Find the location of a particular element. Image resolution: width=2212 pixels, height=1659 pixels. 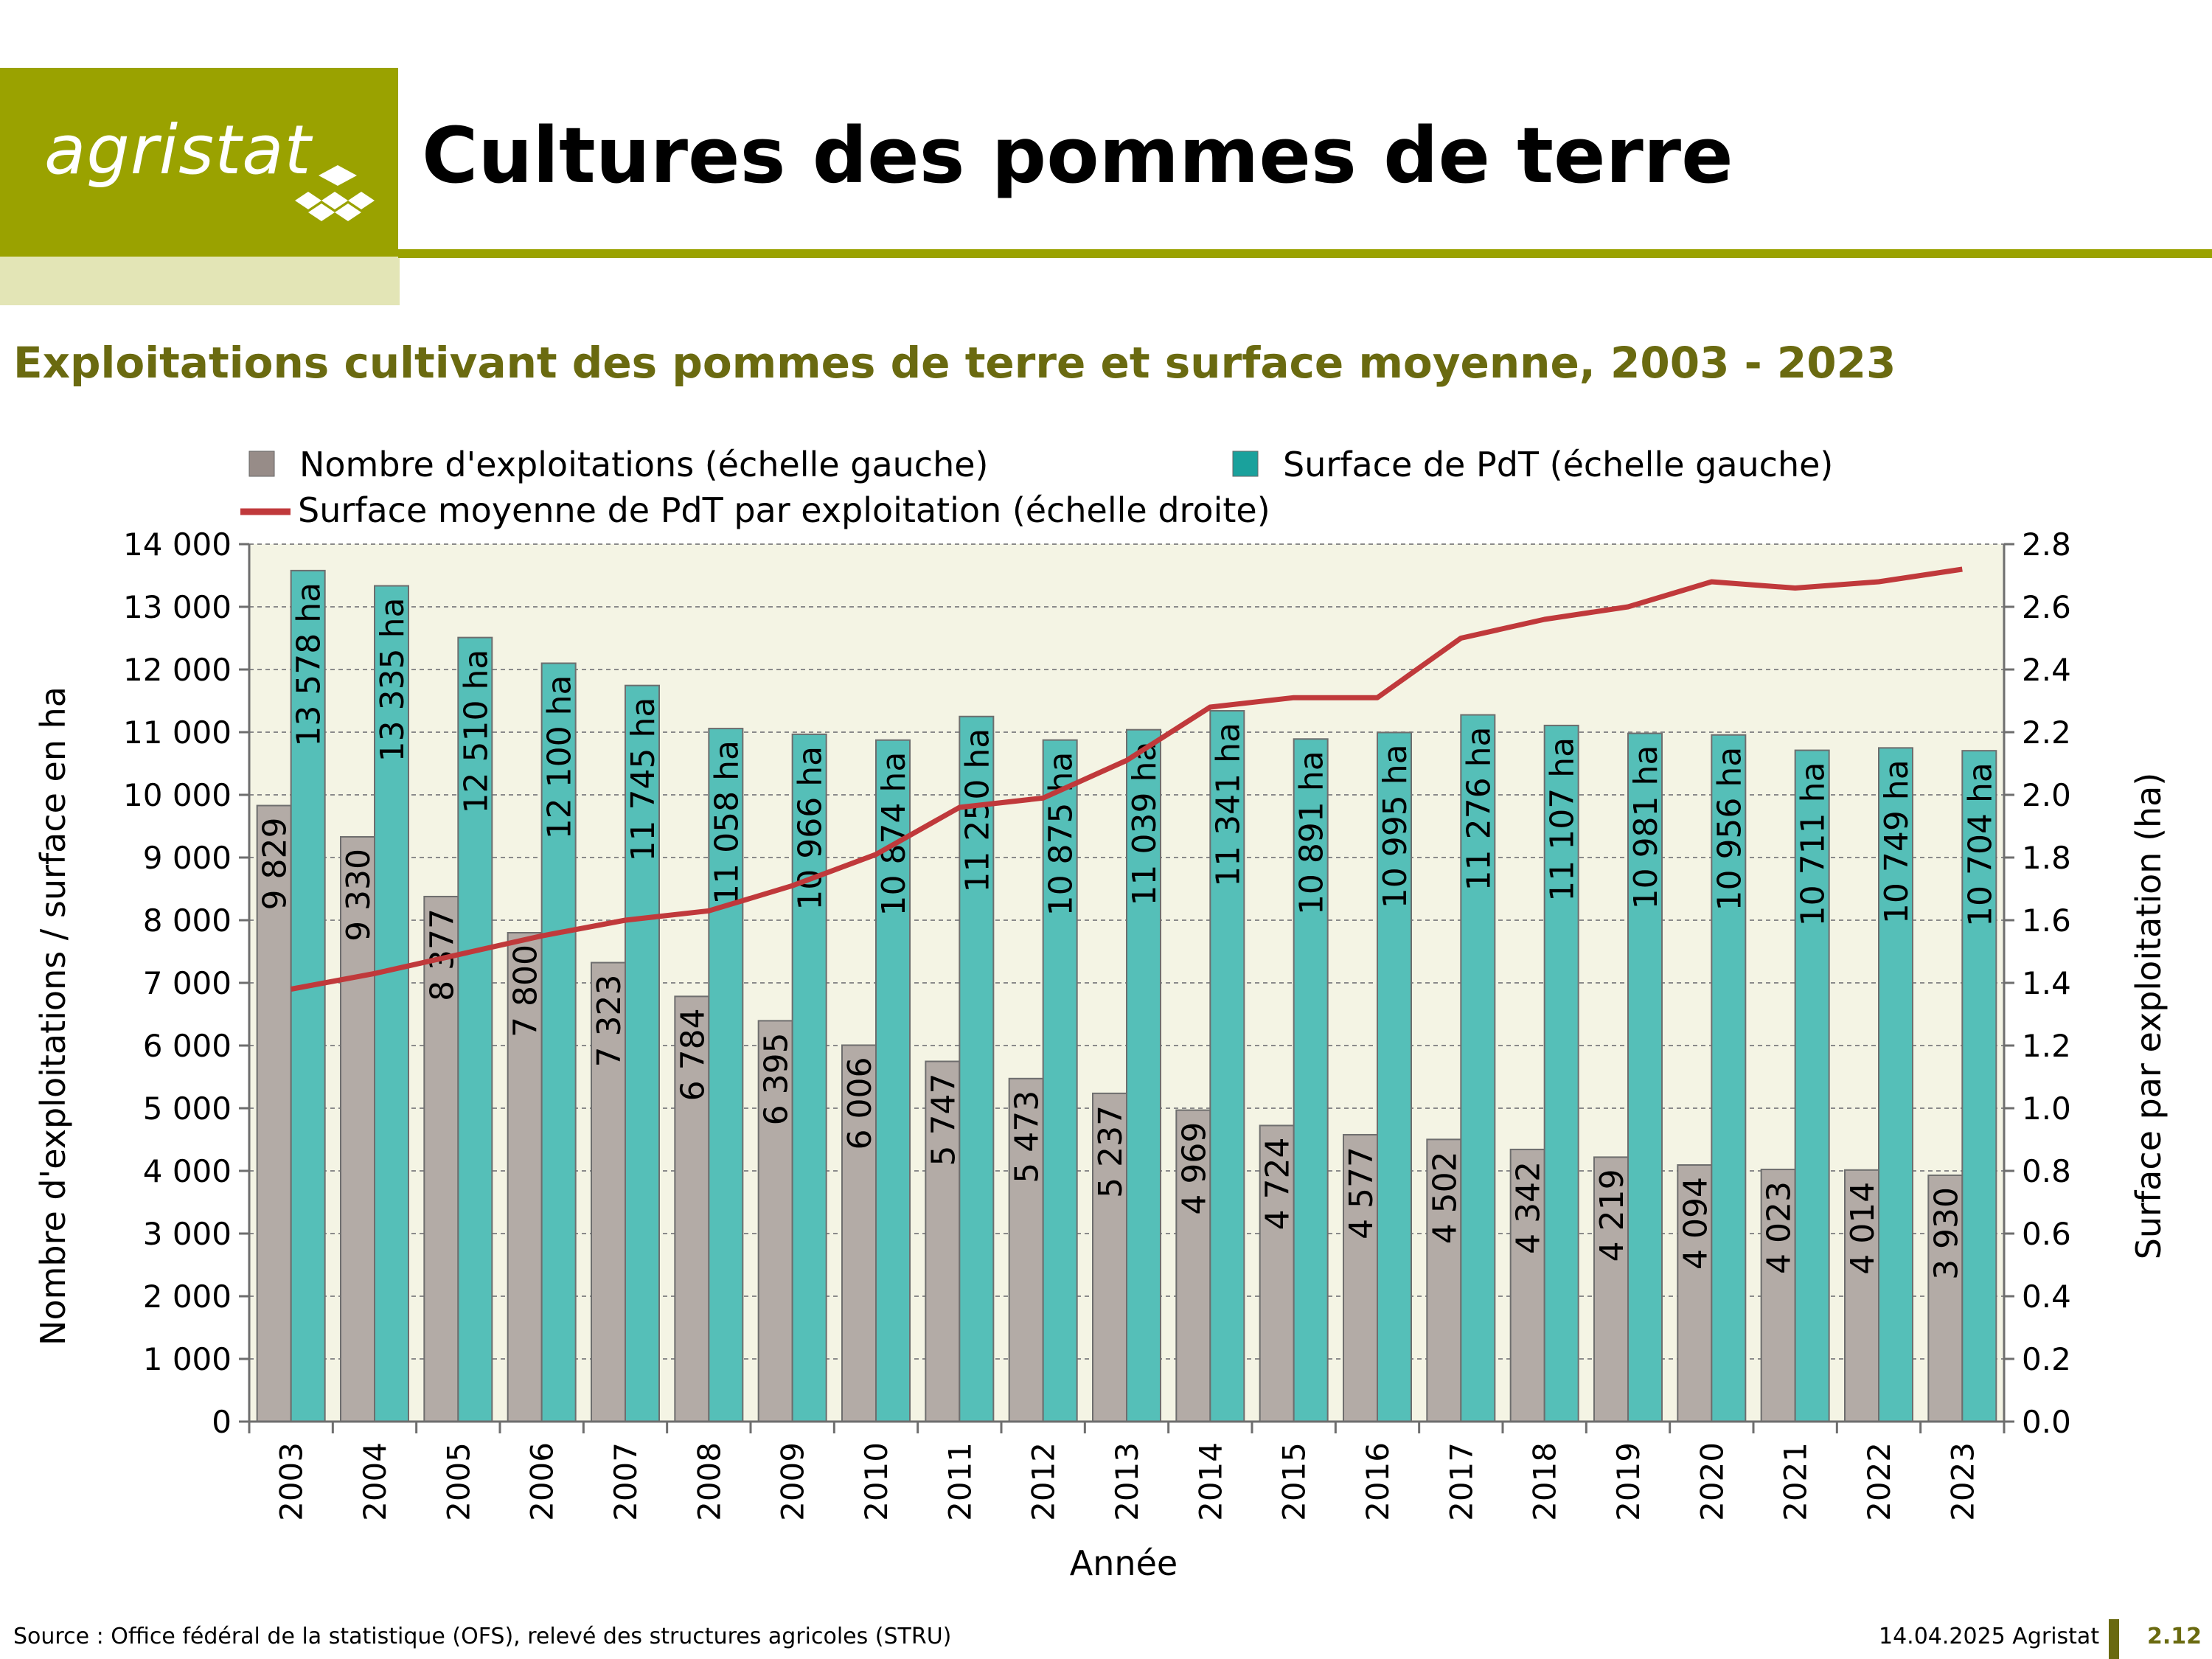

data-label-exploitations: 4 502 is located at coordinates (1445, 1197).